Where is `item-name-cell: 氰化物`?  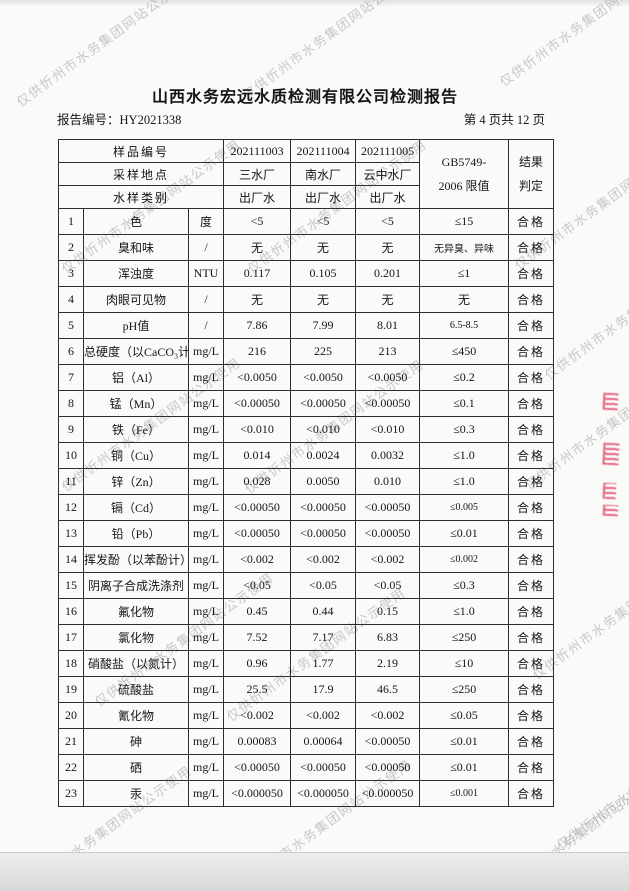
item-name-cell: 氰化物 is located at coordinates (136, 715).